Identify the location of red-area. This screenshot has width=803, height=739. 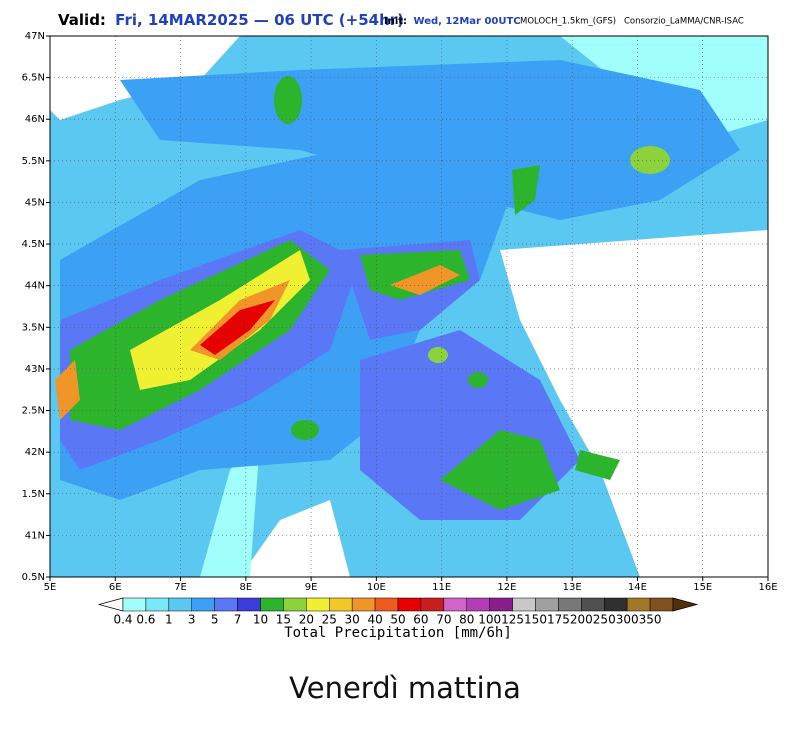
(237, 327).